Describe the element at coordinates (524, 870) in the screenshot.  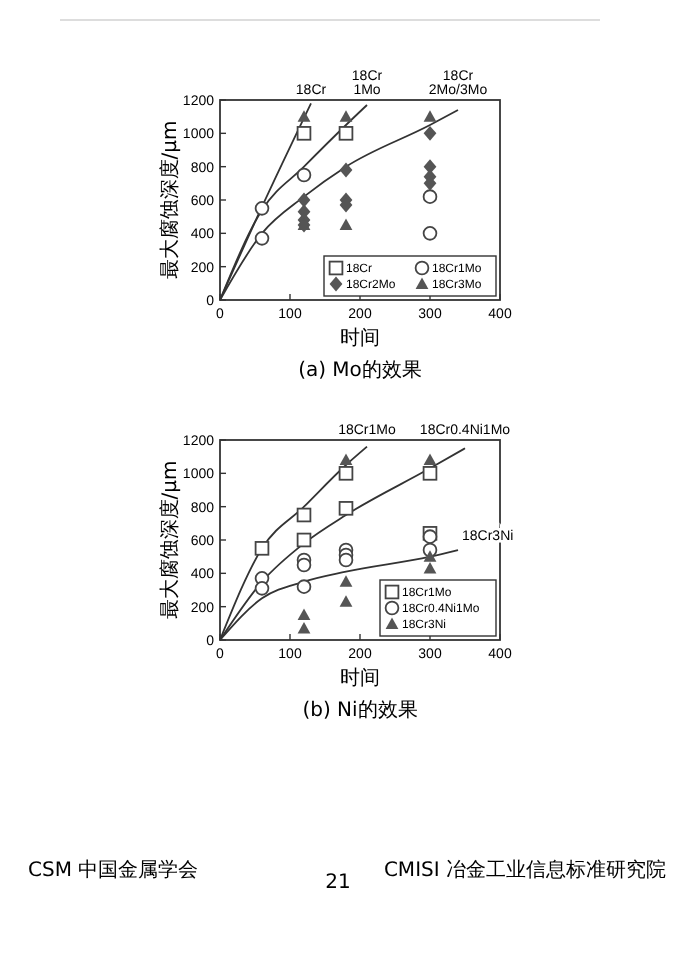
I see `text: CMISI 冶金工业信息标准研究院` at that location.